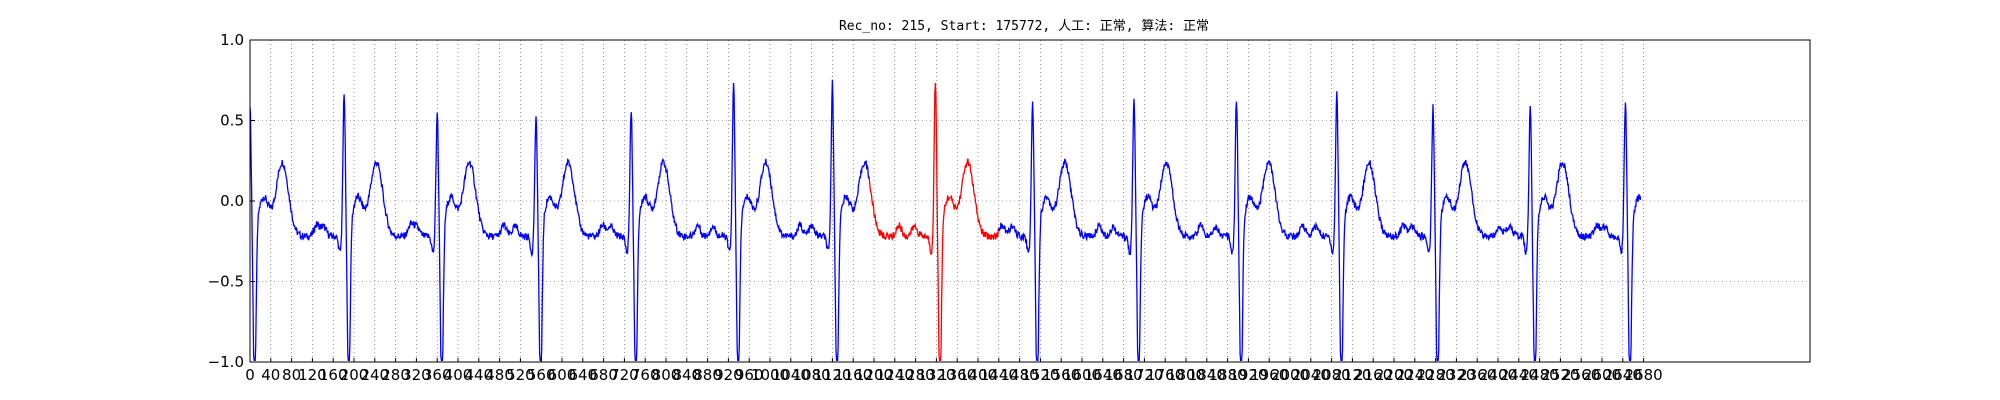  Describe the element at coordinates (1436, 375) in the screenshot. I see `x-tick-label: 2280` at that location.